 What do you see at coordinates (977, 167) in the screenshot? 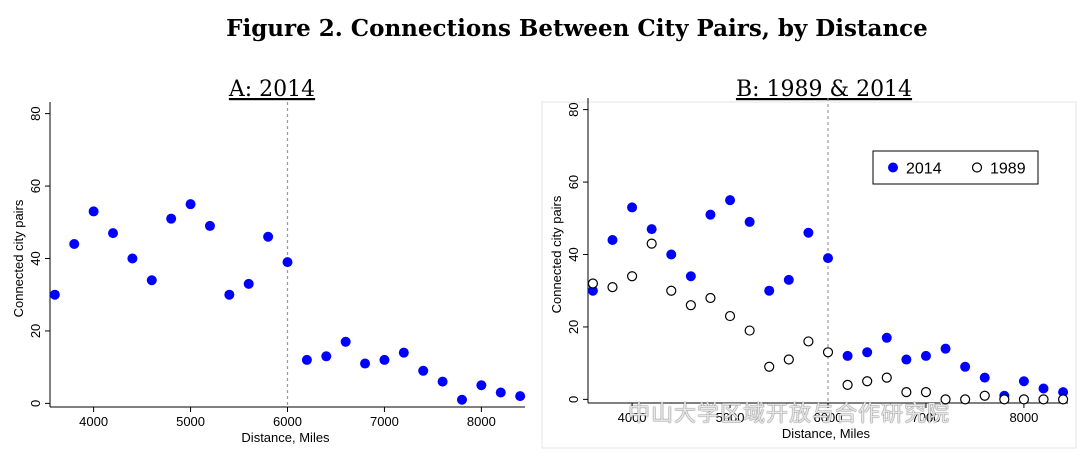
I see `legend-marker-1989` at bounding box center [977, 167].